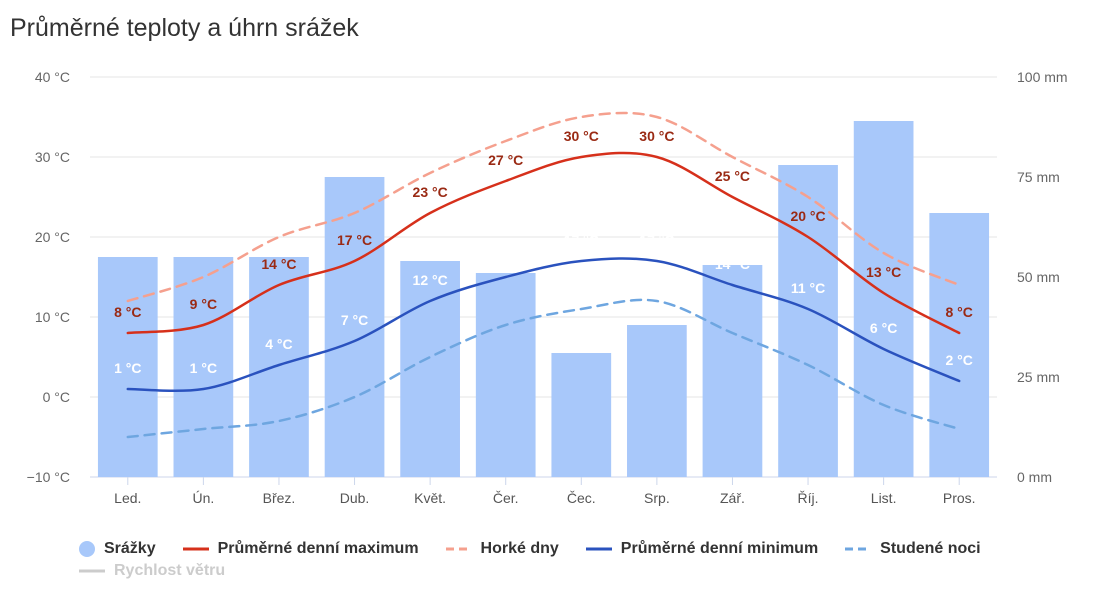 Image resolution: width=1098 pixels, height=590 pixels. What do you see at coordinates (808, 288) in the screenshot?
I see `data-label: 11 °C` at bounding box center [808, 288].